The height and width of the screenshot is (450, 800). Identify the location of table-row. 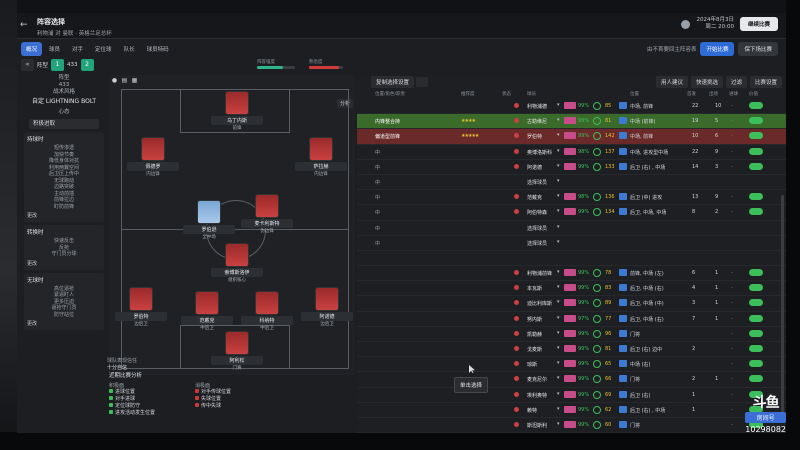
(571, 259).